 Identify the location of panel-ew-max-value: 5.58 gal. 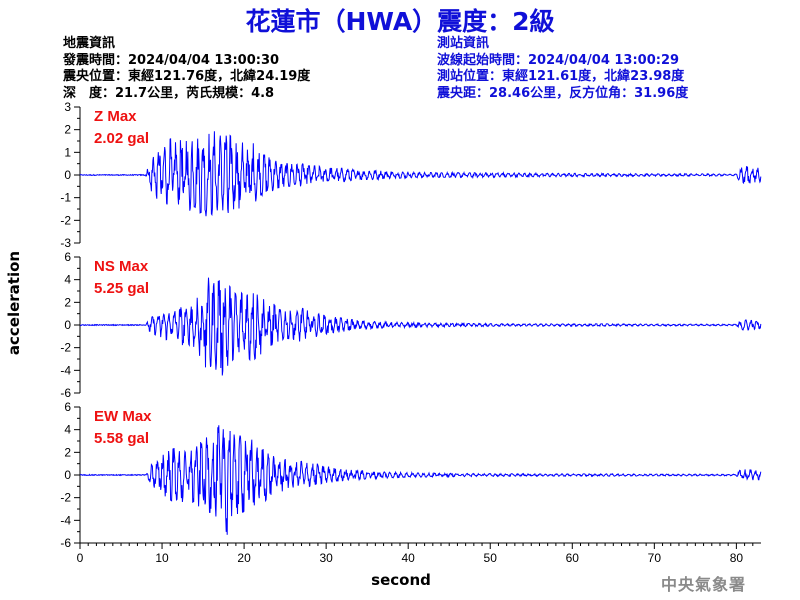
(121, 438).